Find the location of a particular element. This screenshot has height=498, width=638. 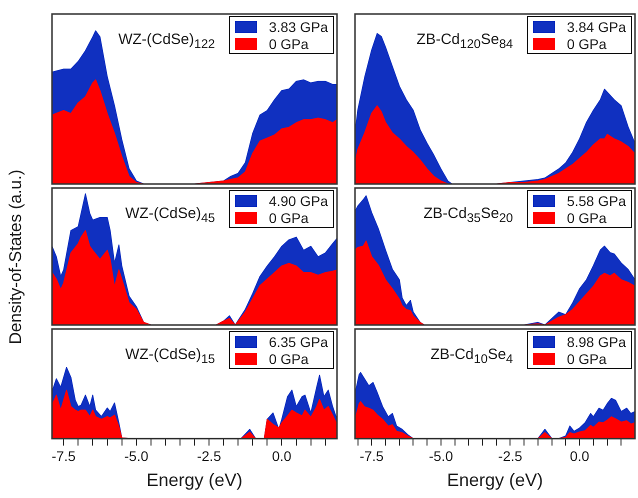

legend-label: 6.35 GPa is located at coordinates (298, 342).